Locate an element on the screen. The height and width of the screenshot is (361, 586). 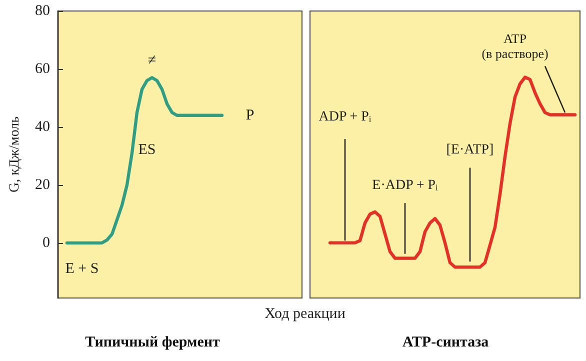
text: ATP (в растворе) is located at coordinates (515, 45).